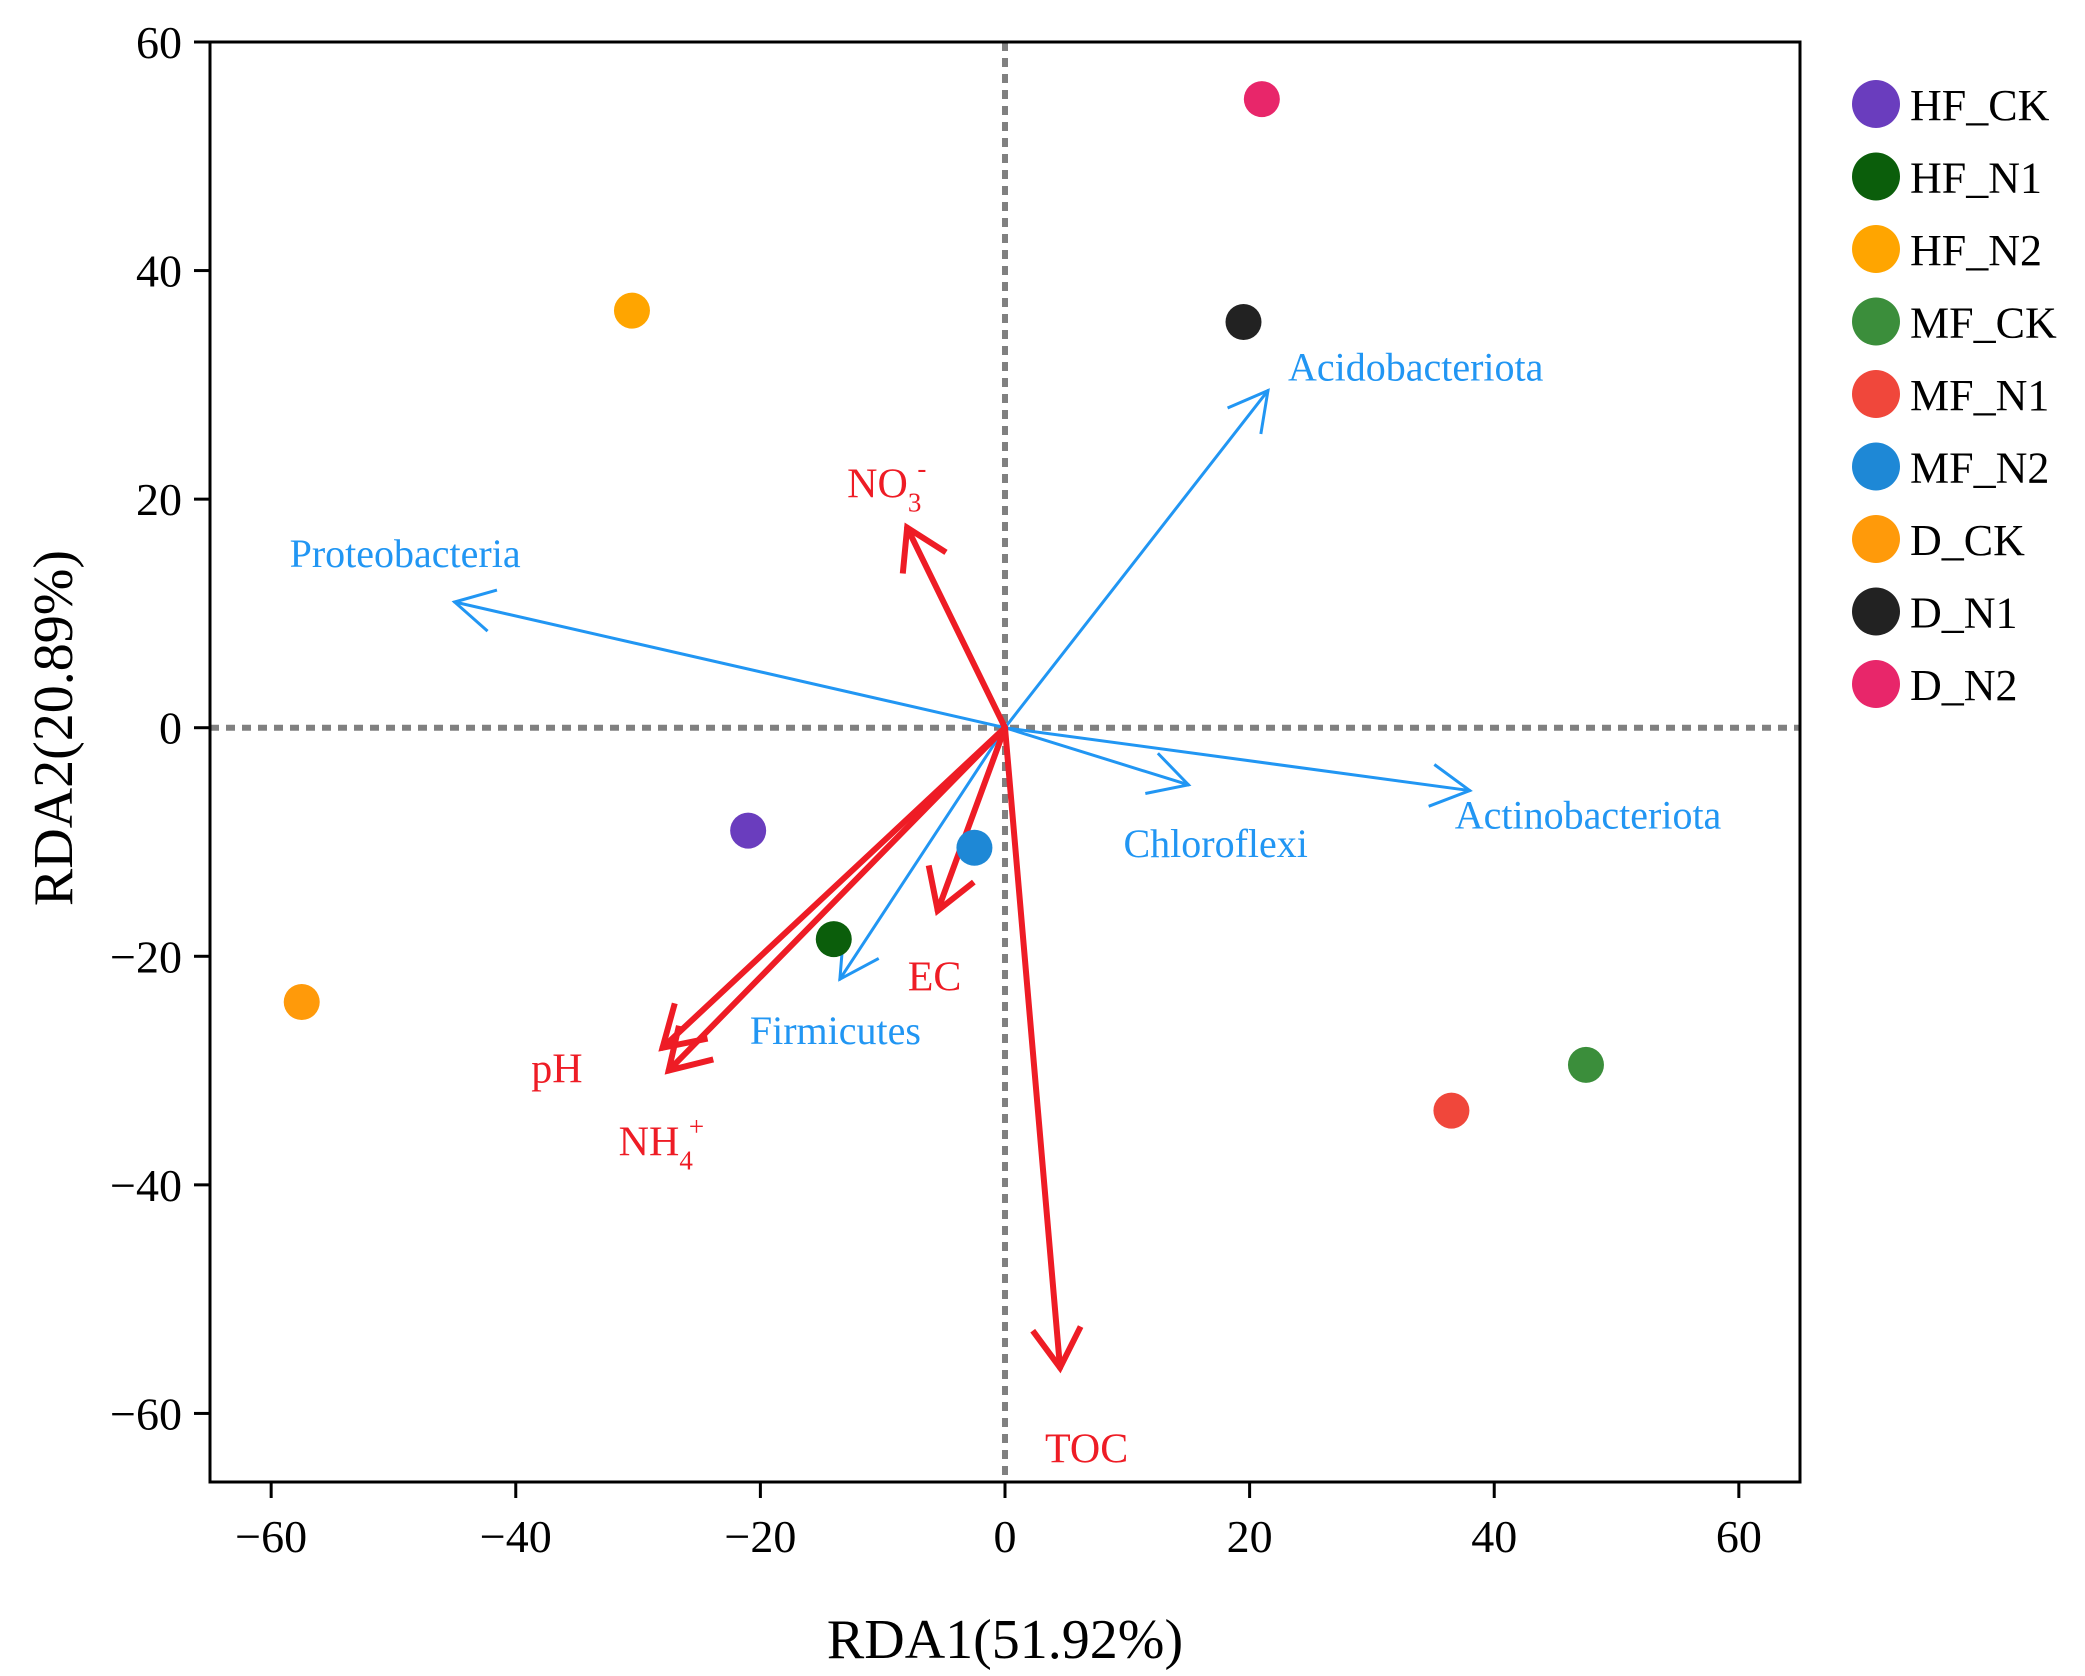  Describe the element at coordinates (1976, 250) in the screenshot. I see `legend-label: HF_N2` at that location.